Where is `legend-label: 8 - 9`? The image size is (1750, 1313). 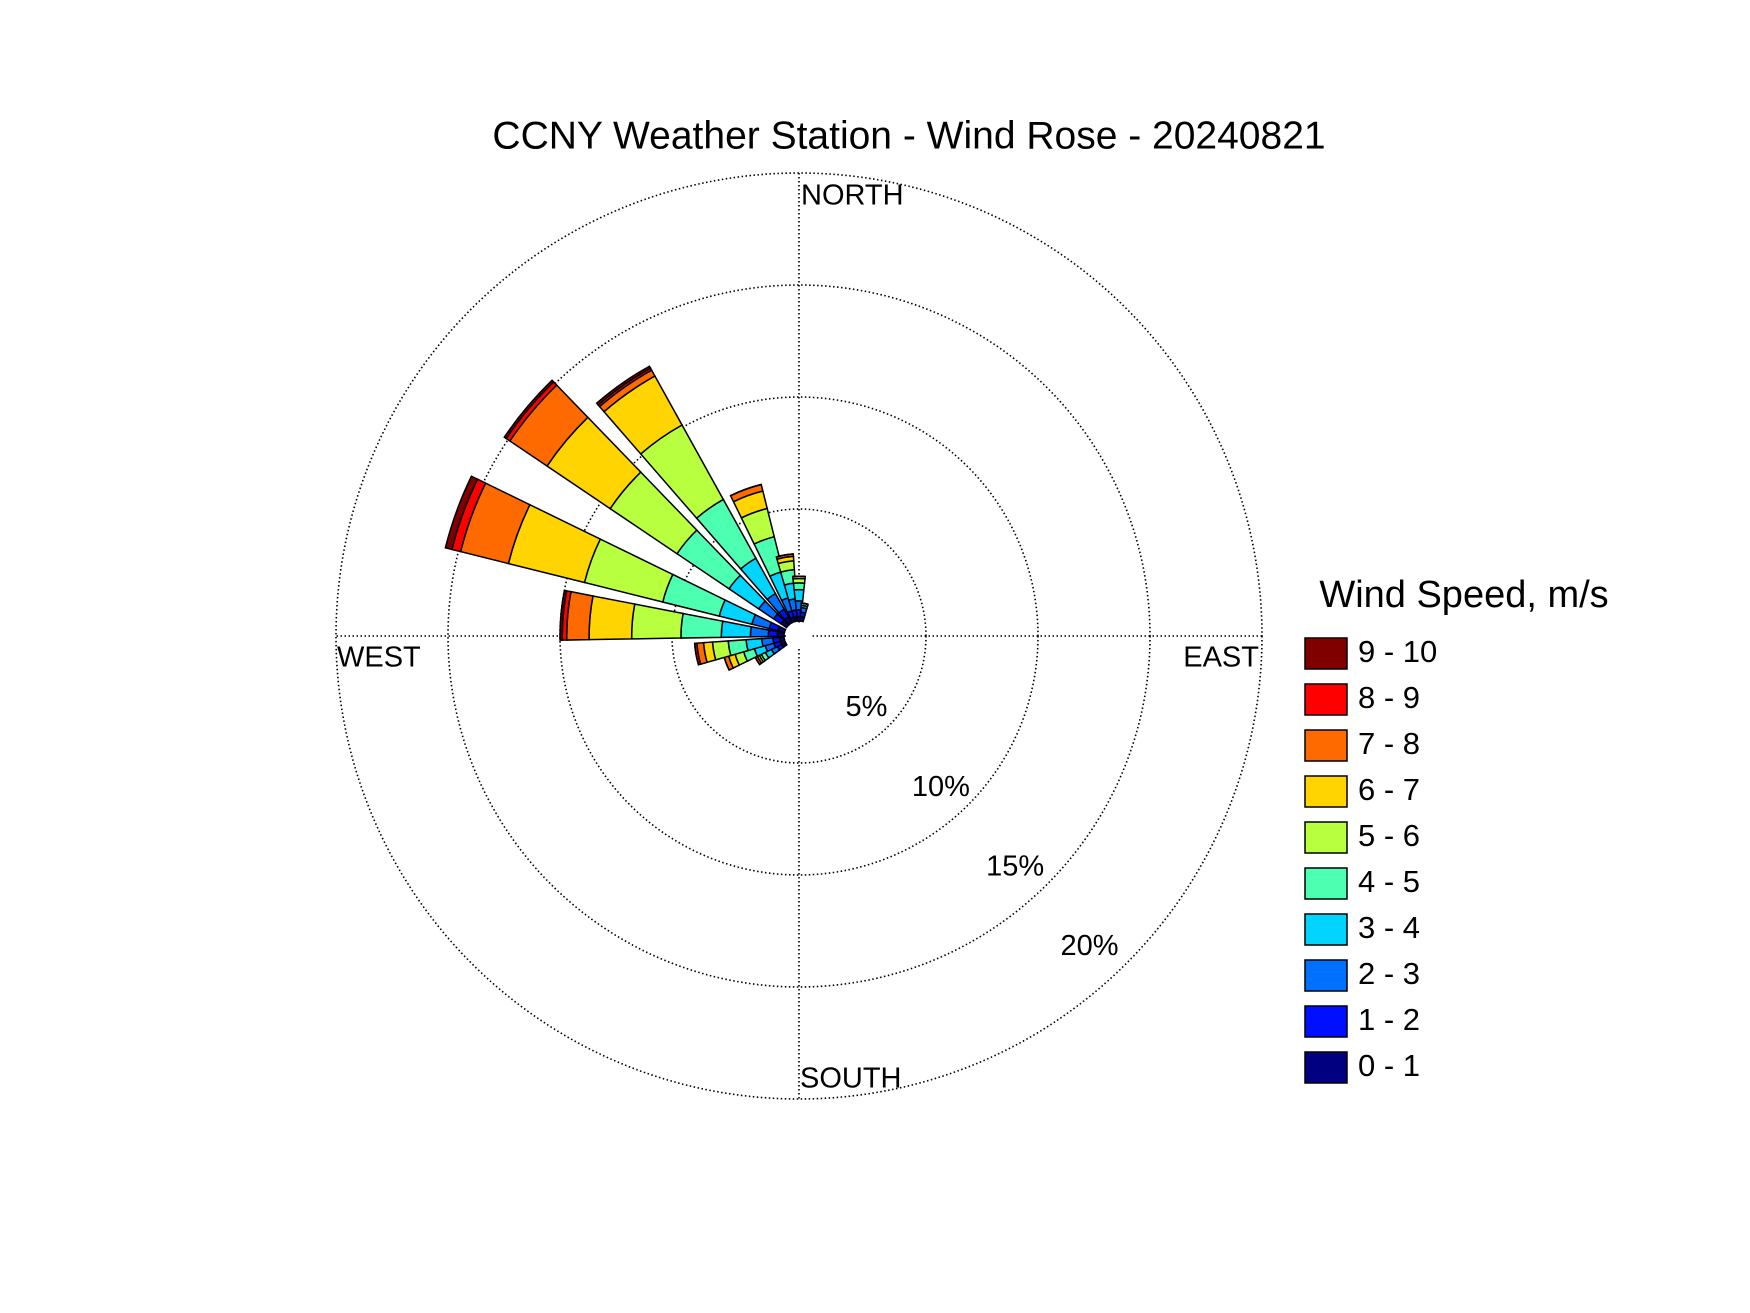 legend-label: 8 - 9 is located at coordinates (1389, 697).